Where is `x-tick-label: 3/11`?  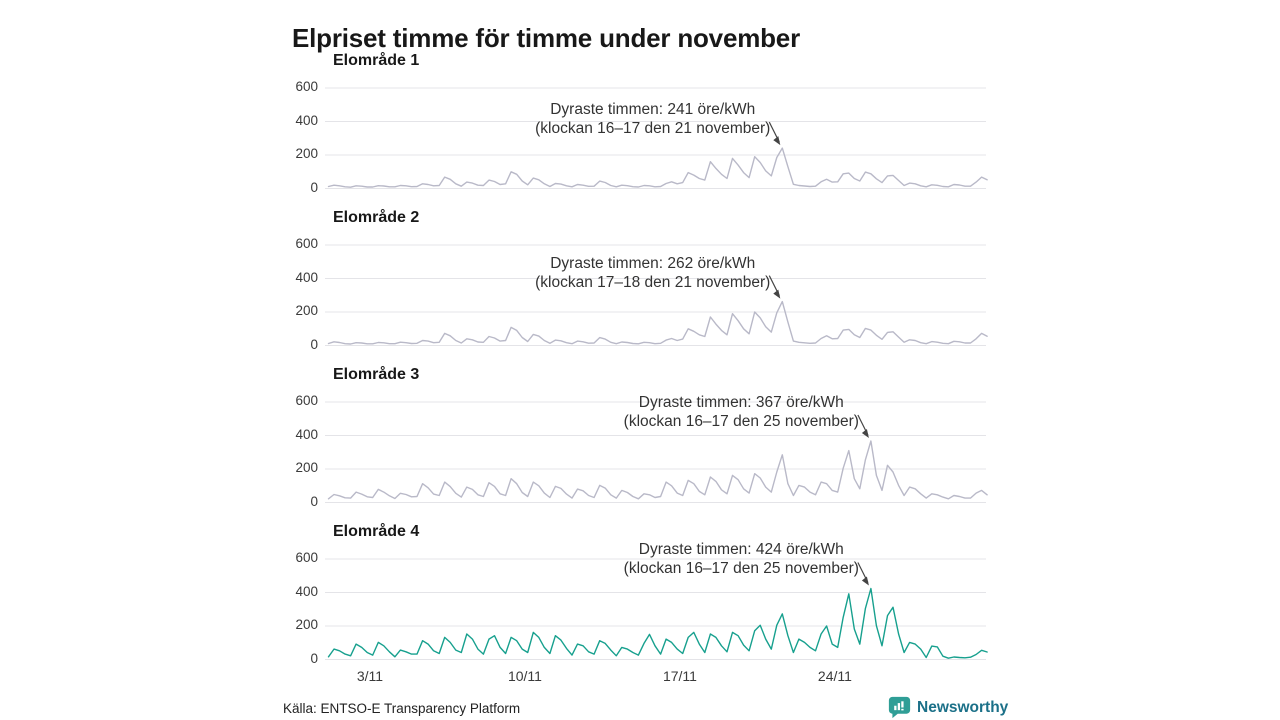 x-tick-label: 3/11 is located at coordinates (370, 676).